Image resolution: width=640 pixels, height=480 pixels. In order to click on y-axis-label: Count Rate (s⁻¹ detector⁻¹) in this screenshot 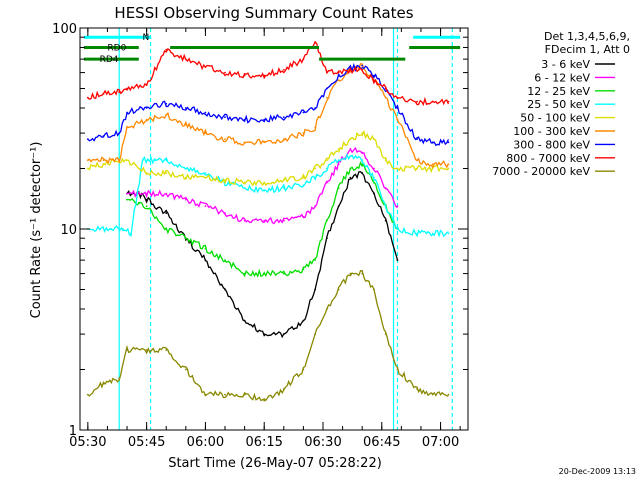, I will do `click(36, 230)`.